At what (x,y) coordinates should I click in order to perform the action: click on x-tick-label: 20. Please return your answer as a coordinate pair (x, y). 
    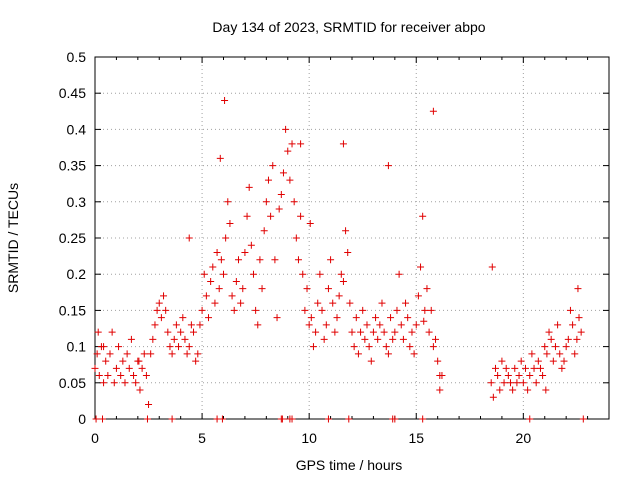
    Looking at the image, I should click on (524, 438).